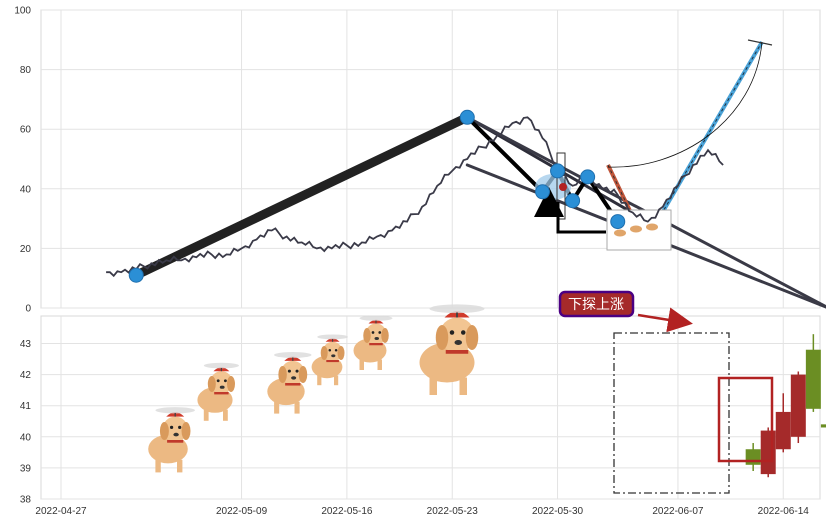 This screenshot has height=523, width=826. What do you see at coordinates (26, 344) in the screenshot?
I see `lower-y-tick-label: 43` at bounding box center [26, 344].